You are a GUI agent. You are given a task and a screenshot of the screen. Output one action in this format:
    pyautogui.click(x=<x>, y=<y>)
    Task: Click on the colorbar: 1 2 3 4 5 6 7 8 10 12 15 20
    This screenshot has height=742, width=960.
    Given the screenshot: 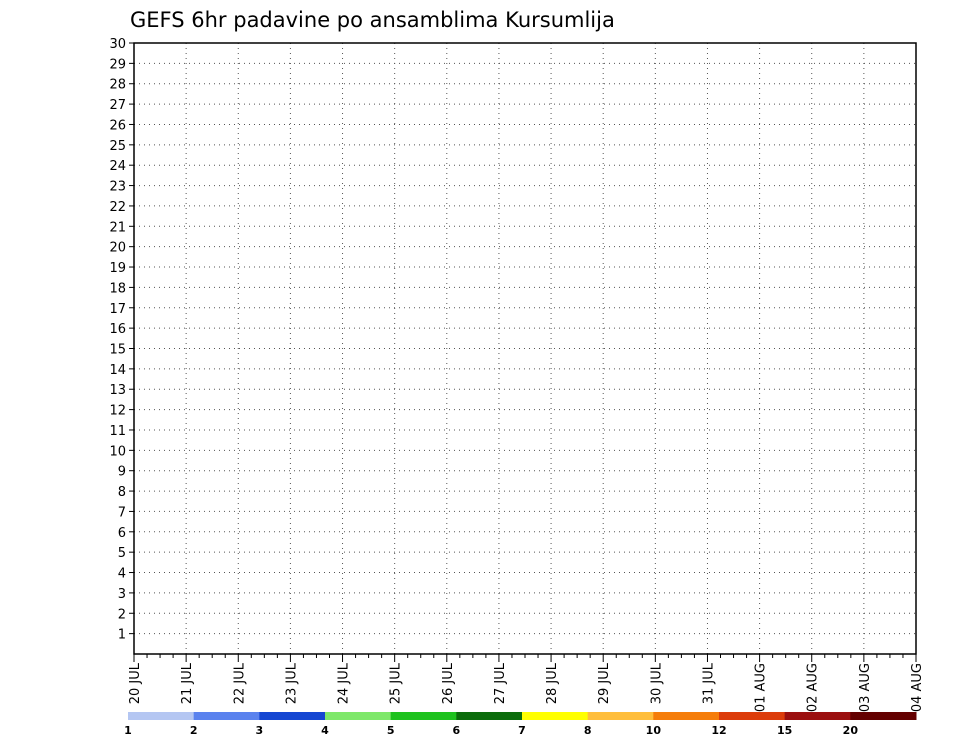 What is the action you would take?
    pyautogui.click(x=520, y=724)
    